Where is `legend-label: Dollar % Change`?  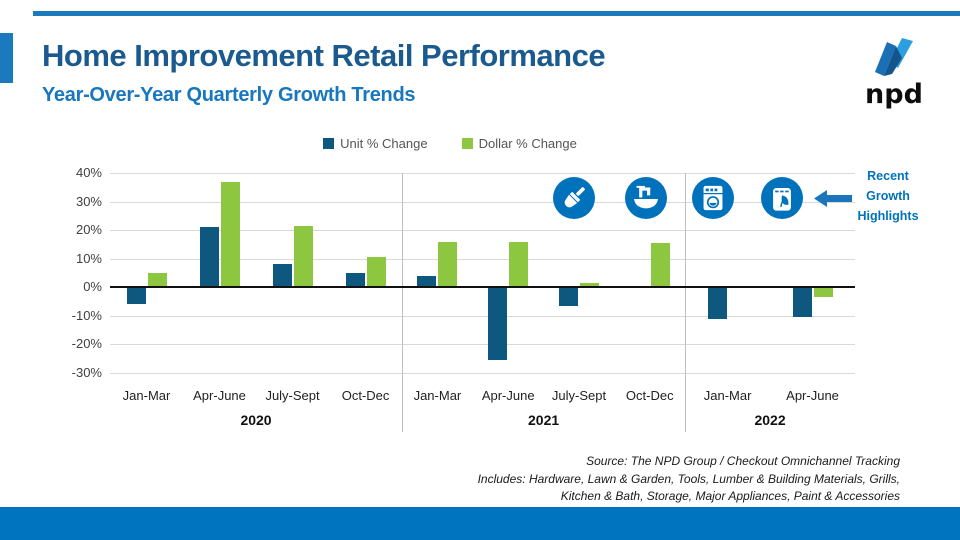 legend-label: Dollar % Change is located at coordinates (527, 143).